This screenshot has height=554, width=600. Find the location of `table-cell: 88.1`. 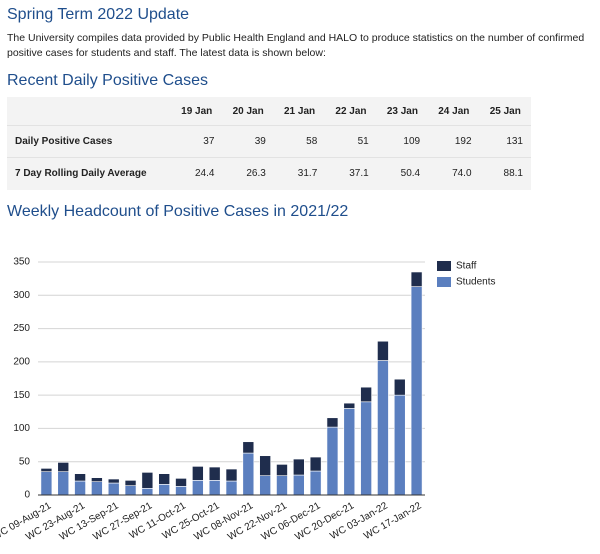

table-cell: 88.1 is located at coordinates (513, 174).